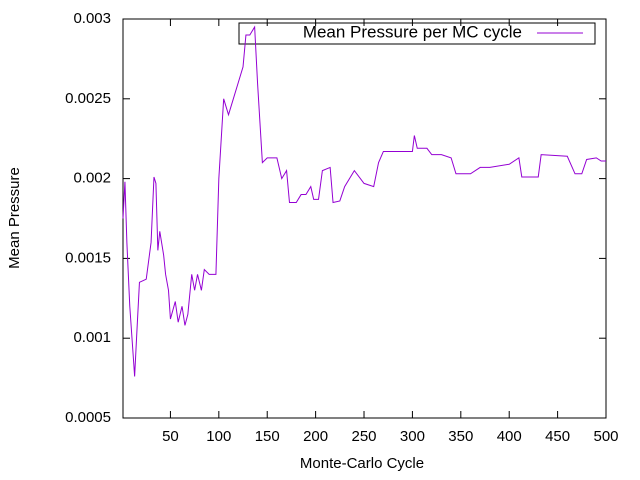 The width and height of the screenshot is (640, 480). What do you see at coordinates (88, 257) in the screenshot?
I see `y-tick-label: 0.0015` at bounding box center [88, 257].